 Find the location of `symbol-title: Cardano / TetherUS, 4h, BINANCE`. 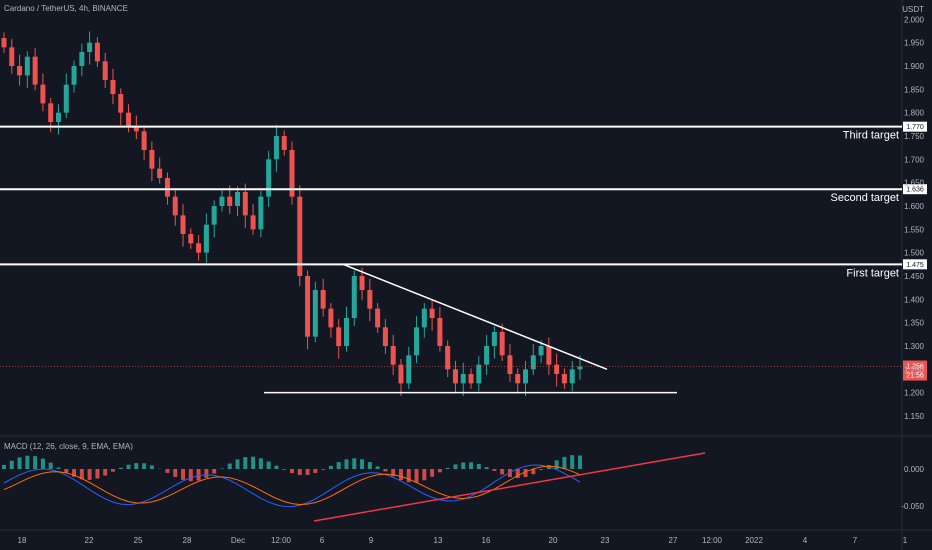

symbol-title: Cardano / TetherUS, 4h, BINANCE is located at coordinates (66, 8).